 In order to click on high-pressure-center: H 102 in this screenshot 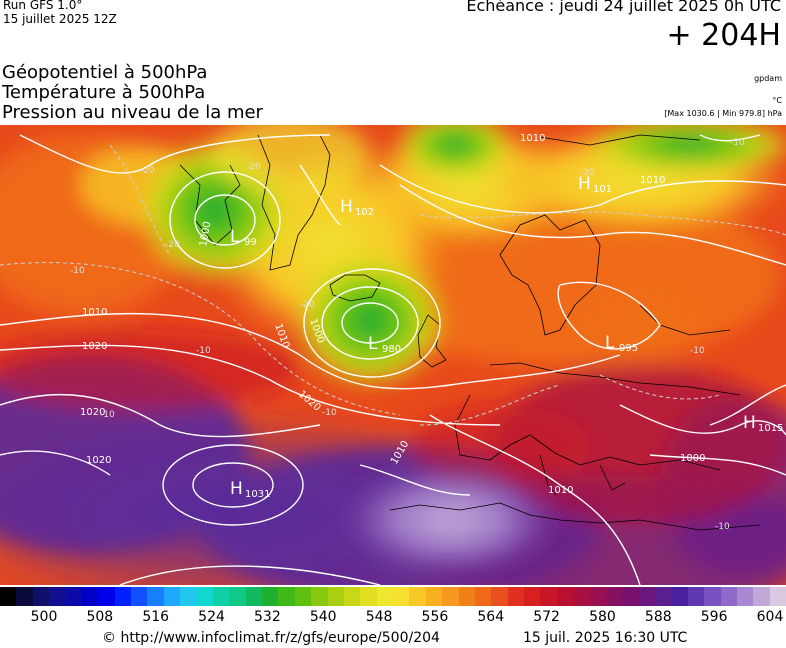, I will do `click(357, 207)`.